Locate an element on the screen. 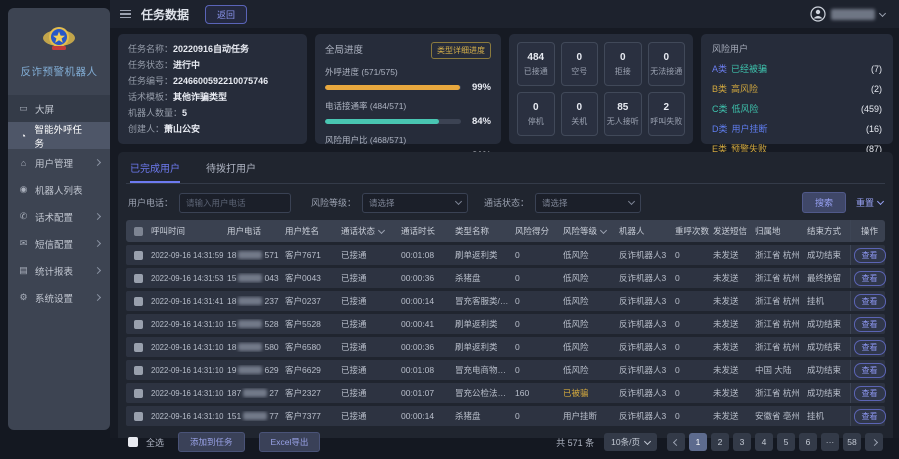  sidebar-item: ◔ 智能外呼任务 is located at coordinates (59, 136).